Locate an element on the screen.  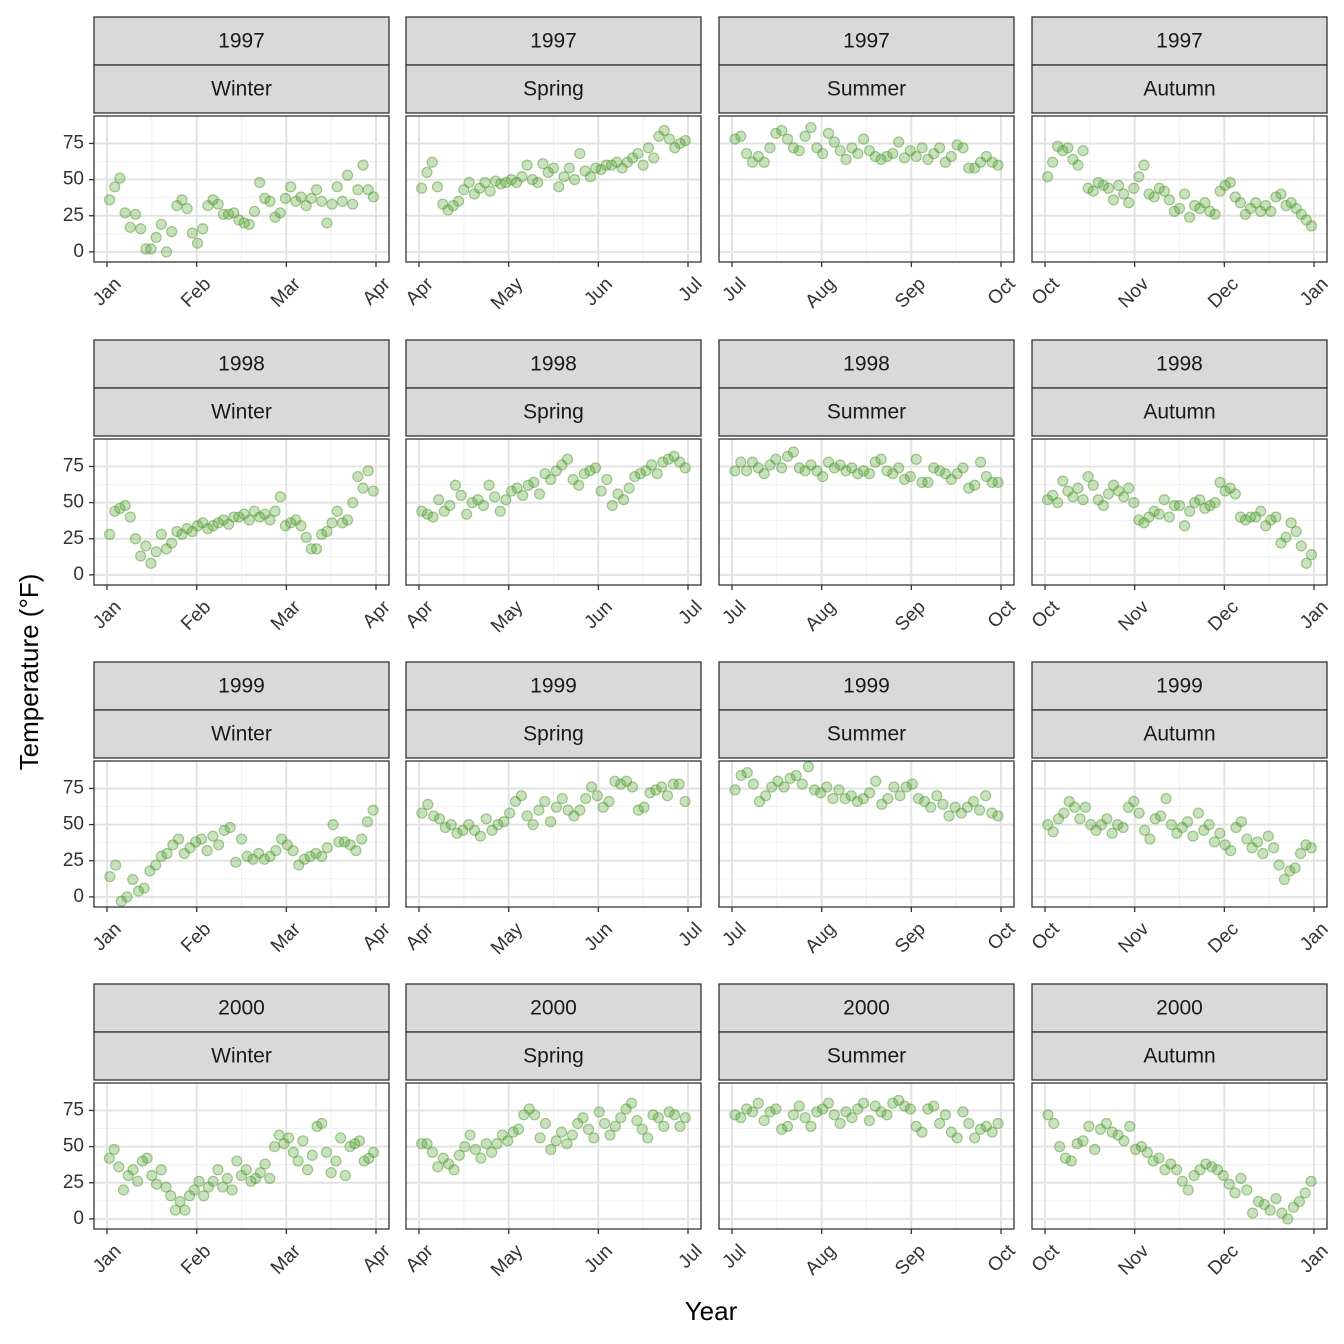
x-tick-label: Oct is located at coordinates (1046, 936).